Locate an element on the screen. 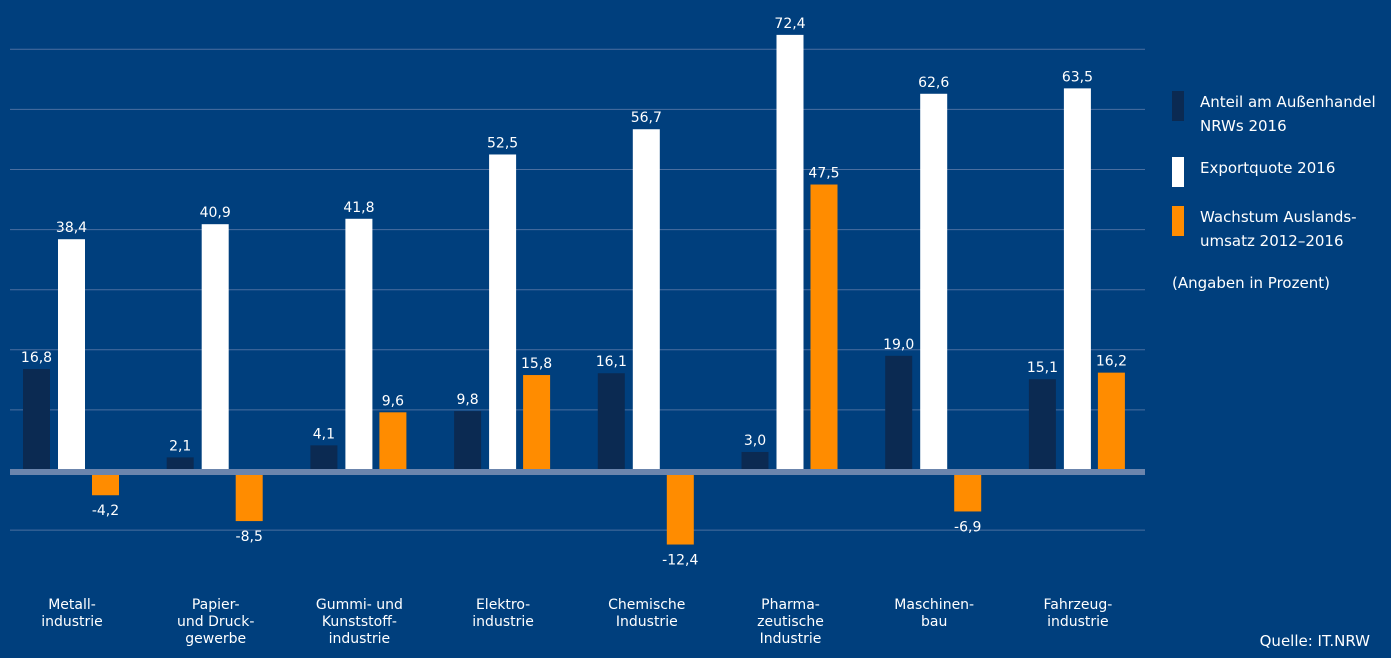 This screenshot has height=658, width=1391. data-label: 63,5 is located at coordinates (1077, 77).